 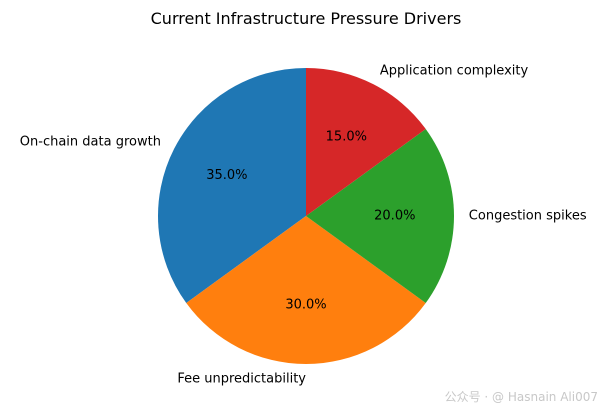 What do you see at coordinates (305, 304) in the screenshot?
I see `pie-percent-label-2: 30.0%` at bounding box center [305, 304].